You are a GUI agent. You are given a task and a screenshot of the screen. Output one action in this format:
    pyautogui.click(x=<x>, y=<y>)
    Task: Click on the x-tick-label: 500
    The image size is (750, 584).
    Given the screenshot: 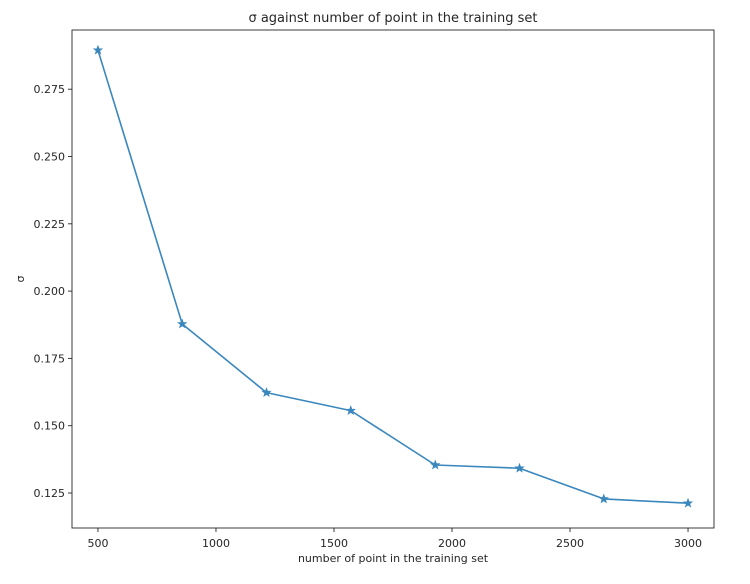 What is the action you would take?
    pyautogui.click(x=97, y=543)
    